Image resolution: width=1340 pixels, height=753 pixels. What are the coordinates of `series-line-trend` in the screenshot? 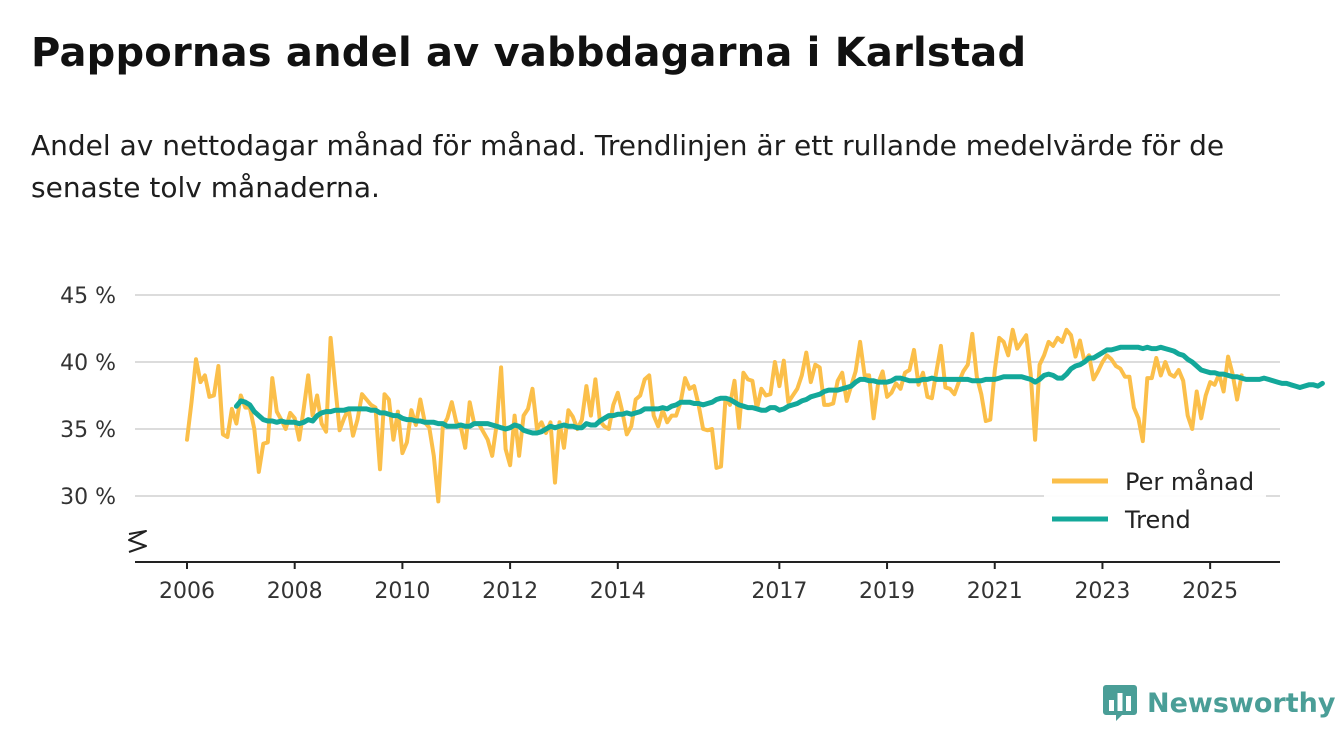 It's located at (779, 390).